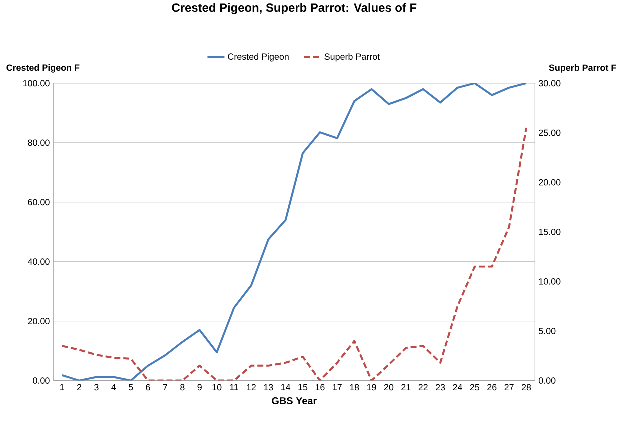  Describe the element at coordinates (582, 69) in the screenshot. I see `y2-axis-title: Superb Parrot F` at that location.